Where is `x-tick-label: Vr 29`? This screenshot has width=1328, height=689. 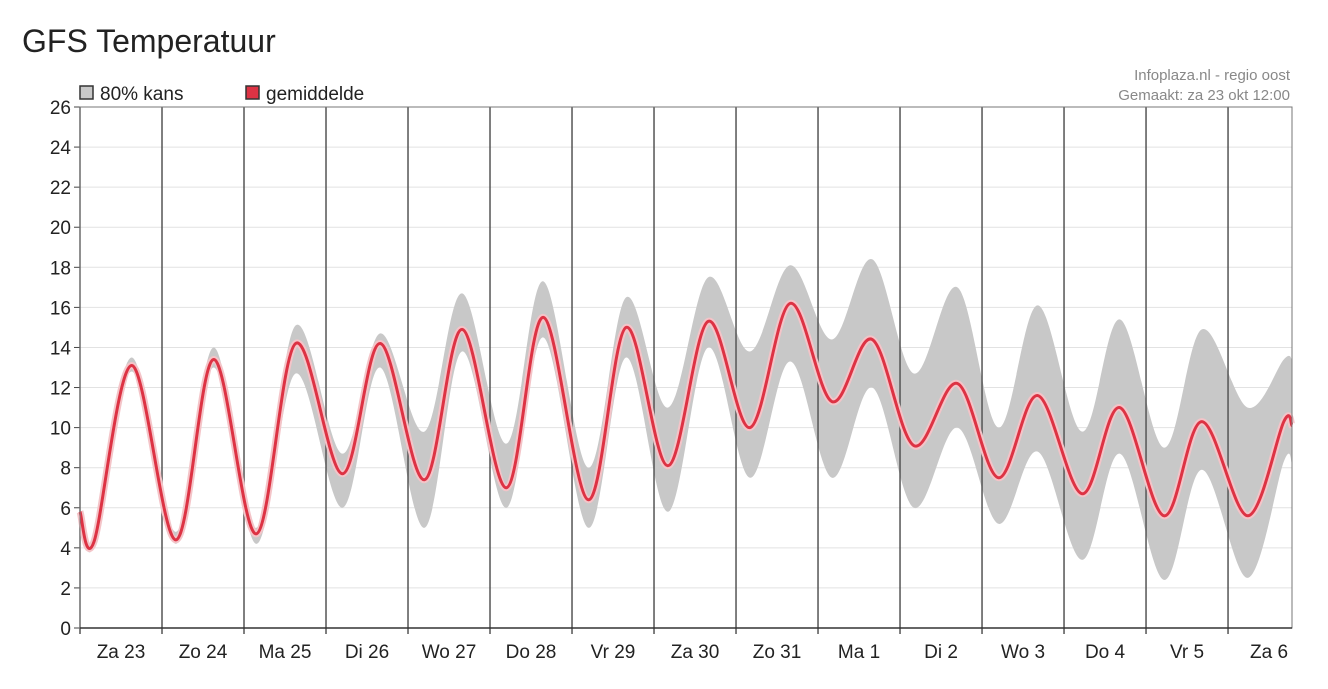
x-tick-label: Vr 29 is located at coordinates (613, 652).